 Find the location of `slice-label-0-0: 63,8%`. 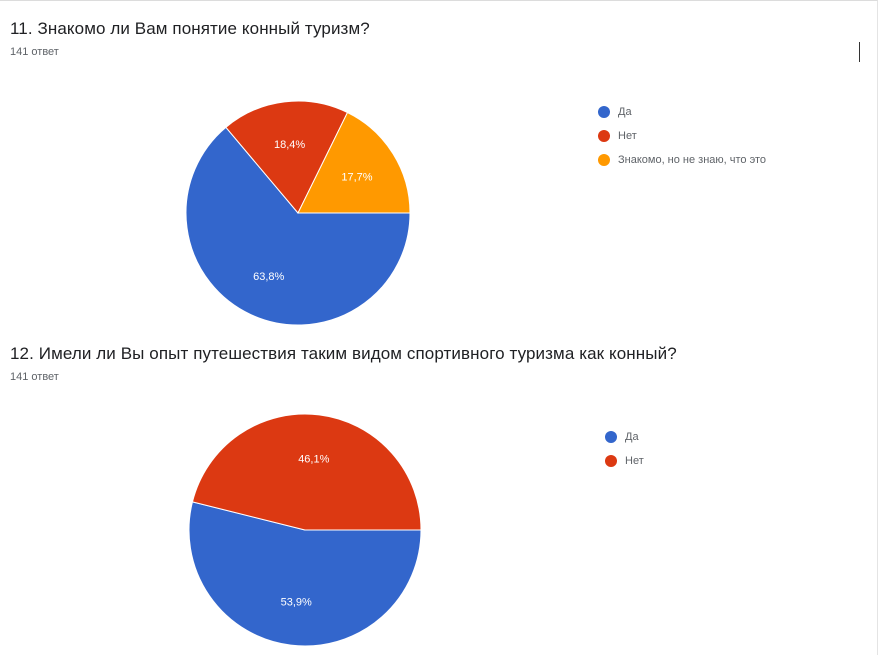

slice-label-0-0: 63,8% is located at coordinates (268, 277).